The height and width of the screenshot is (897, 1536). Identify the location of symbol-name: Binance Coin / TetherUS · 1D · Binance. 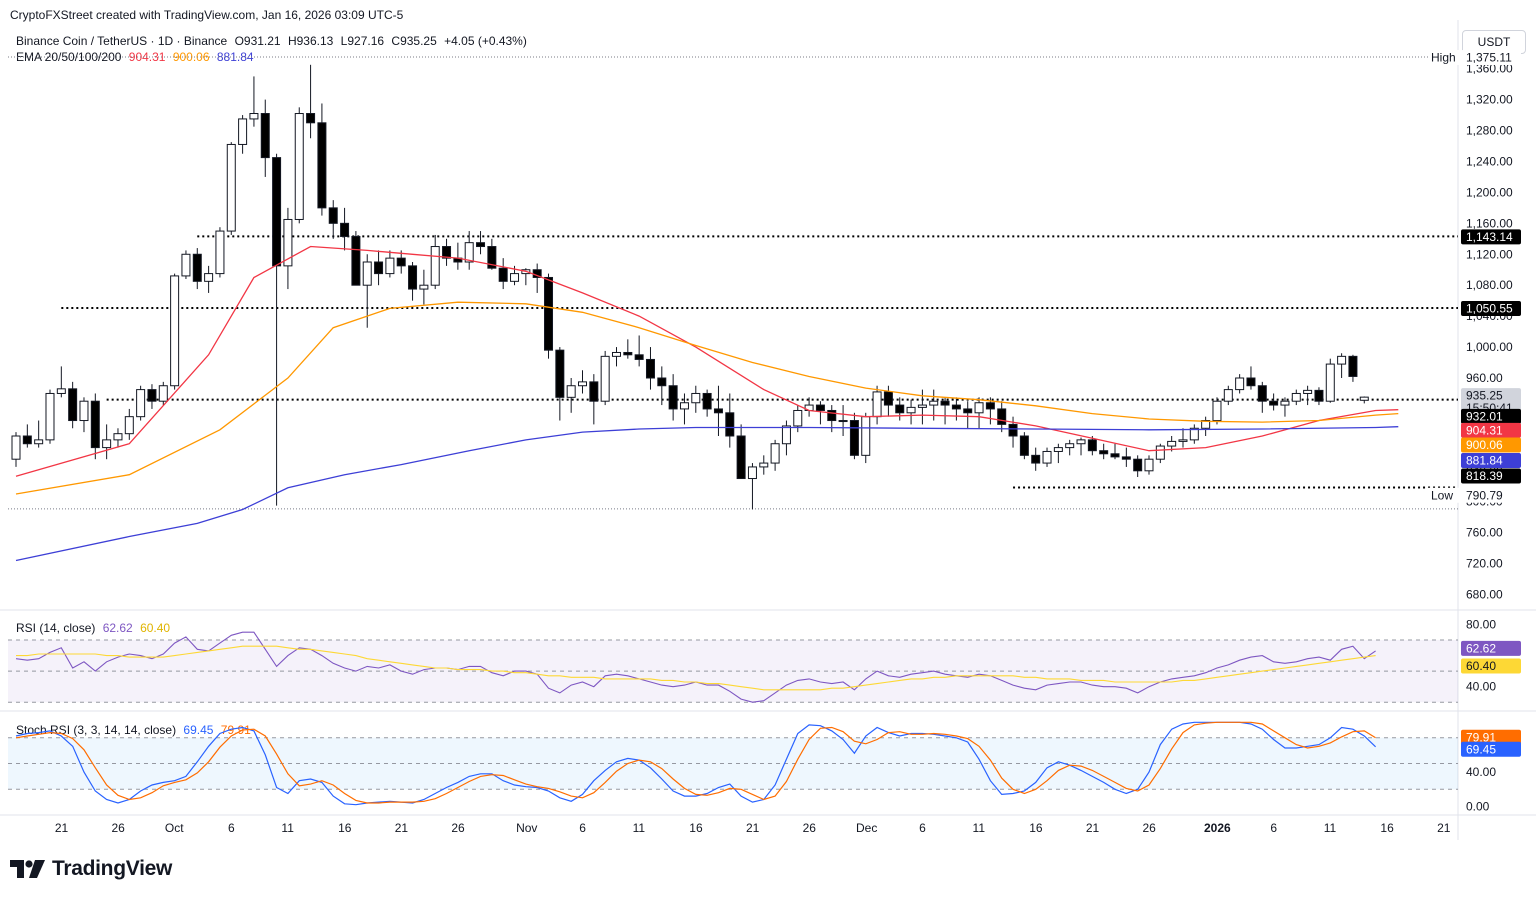
(122, 41).